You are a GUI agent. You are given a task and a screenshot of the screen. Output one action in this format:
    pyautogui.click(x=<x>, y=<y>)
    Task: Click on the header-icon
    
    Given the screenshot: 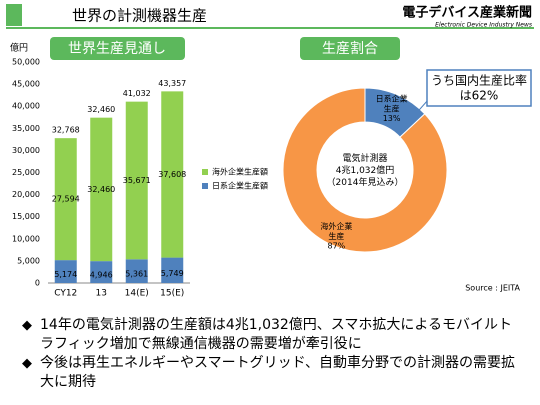 What is the action you would take?
    pyautogui.click(x=14, y=15)
    